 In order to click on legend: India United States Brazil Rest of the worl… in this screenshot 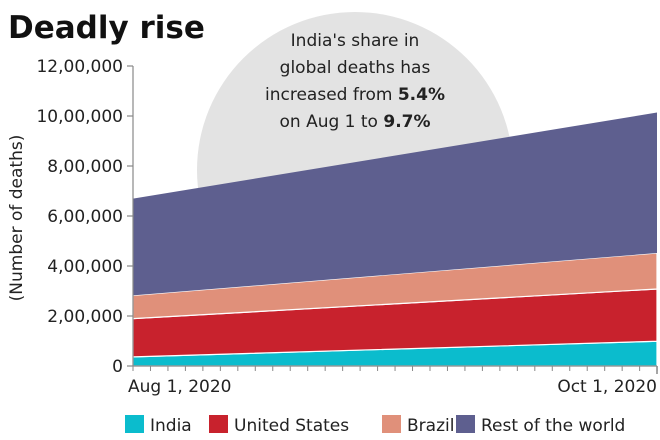, I will do `click(375, 425)`.